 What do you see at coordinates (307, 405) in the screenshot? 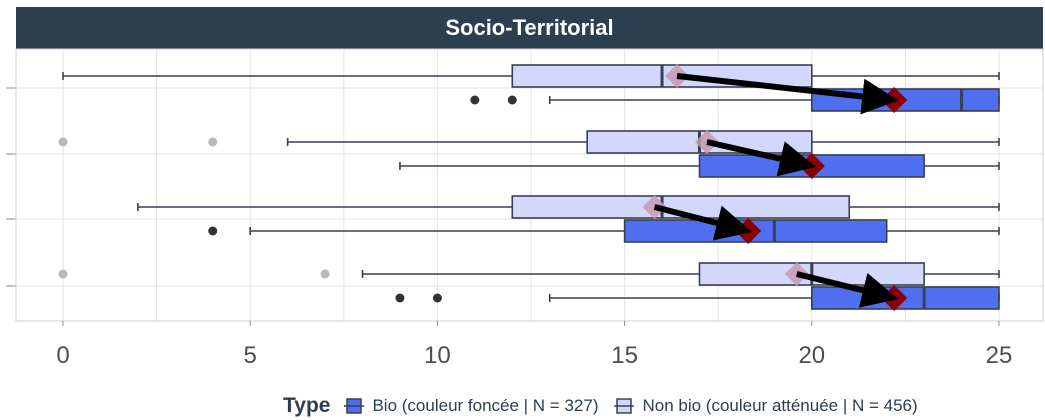
I see `legend-title: Type` at bounding box center [307, 405].